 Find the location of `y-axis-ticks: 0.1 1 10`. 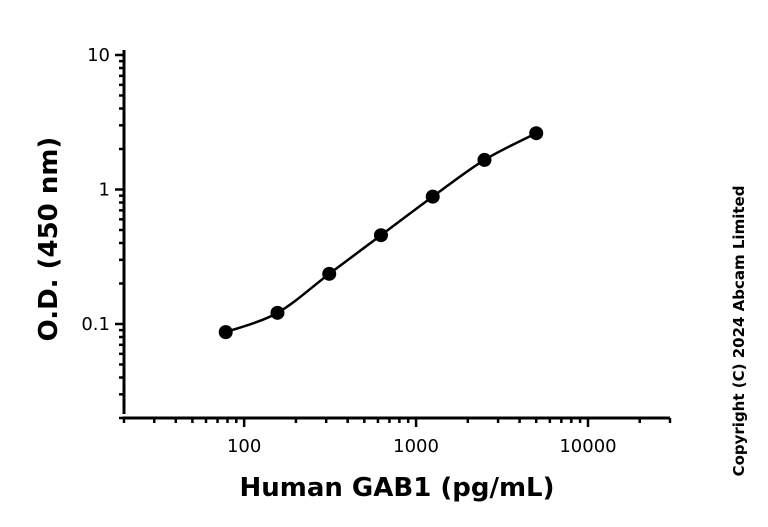

y-axis-ticks: 0.1 1 10 is located at coordinates (102, 232).